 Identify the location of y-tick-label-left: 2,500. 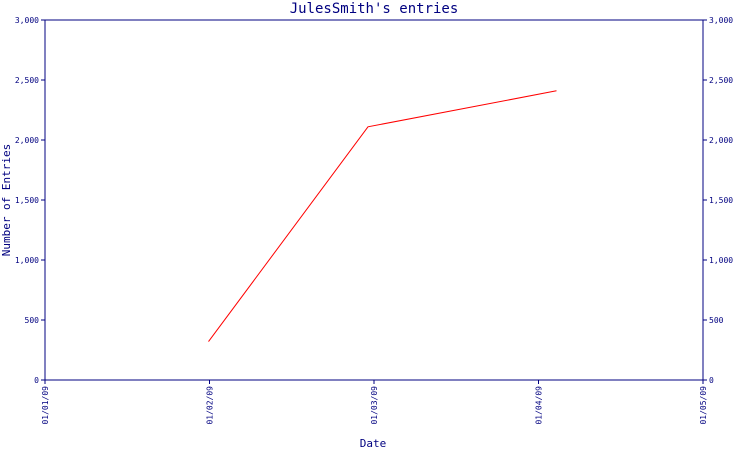
(27, 80).